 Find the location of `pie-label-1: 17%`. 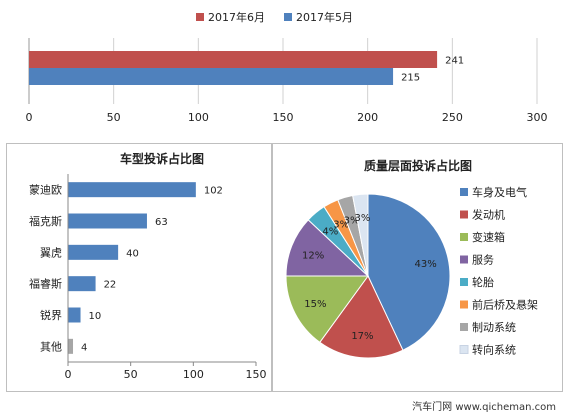

pie-label-1: 17% is located at coordinates (362, 336).